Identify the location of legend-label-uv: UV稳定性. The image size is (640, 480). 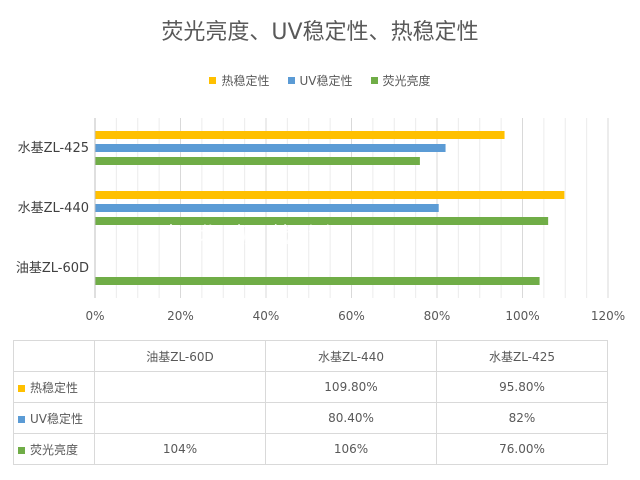
(326, 81).